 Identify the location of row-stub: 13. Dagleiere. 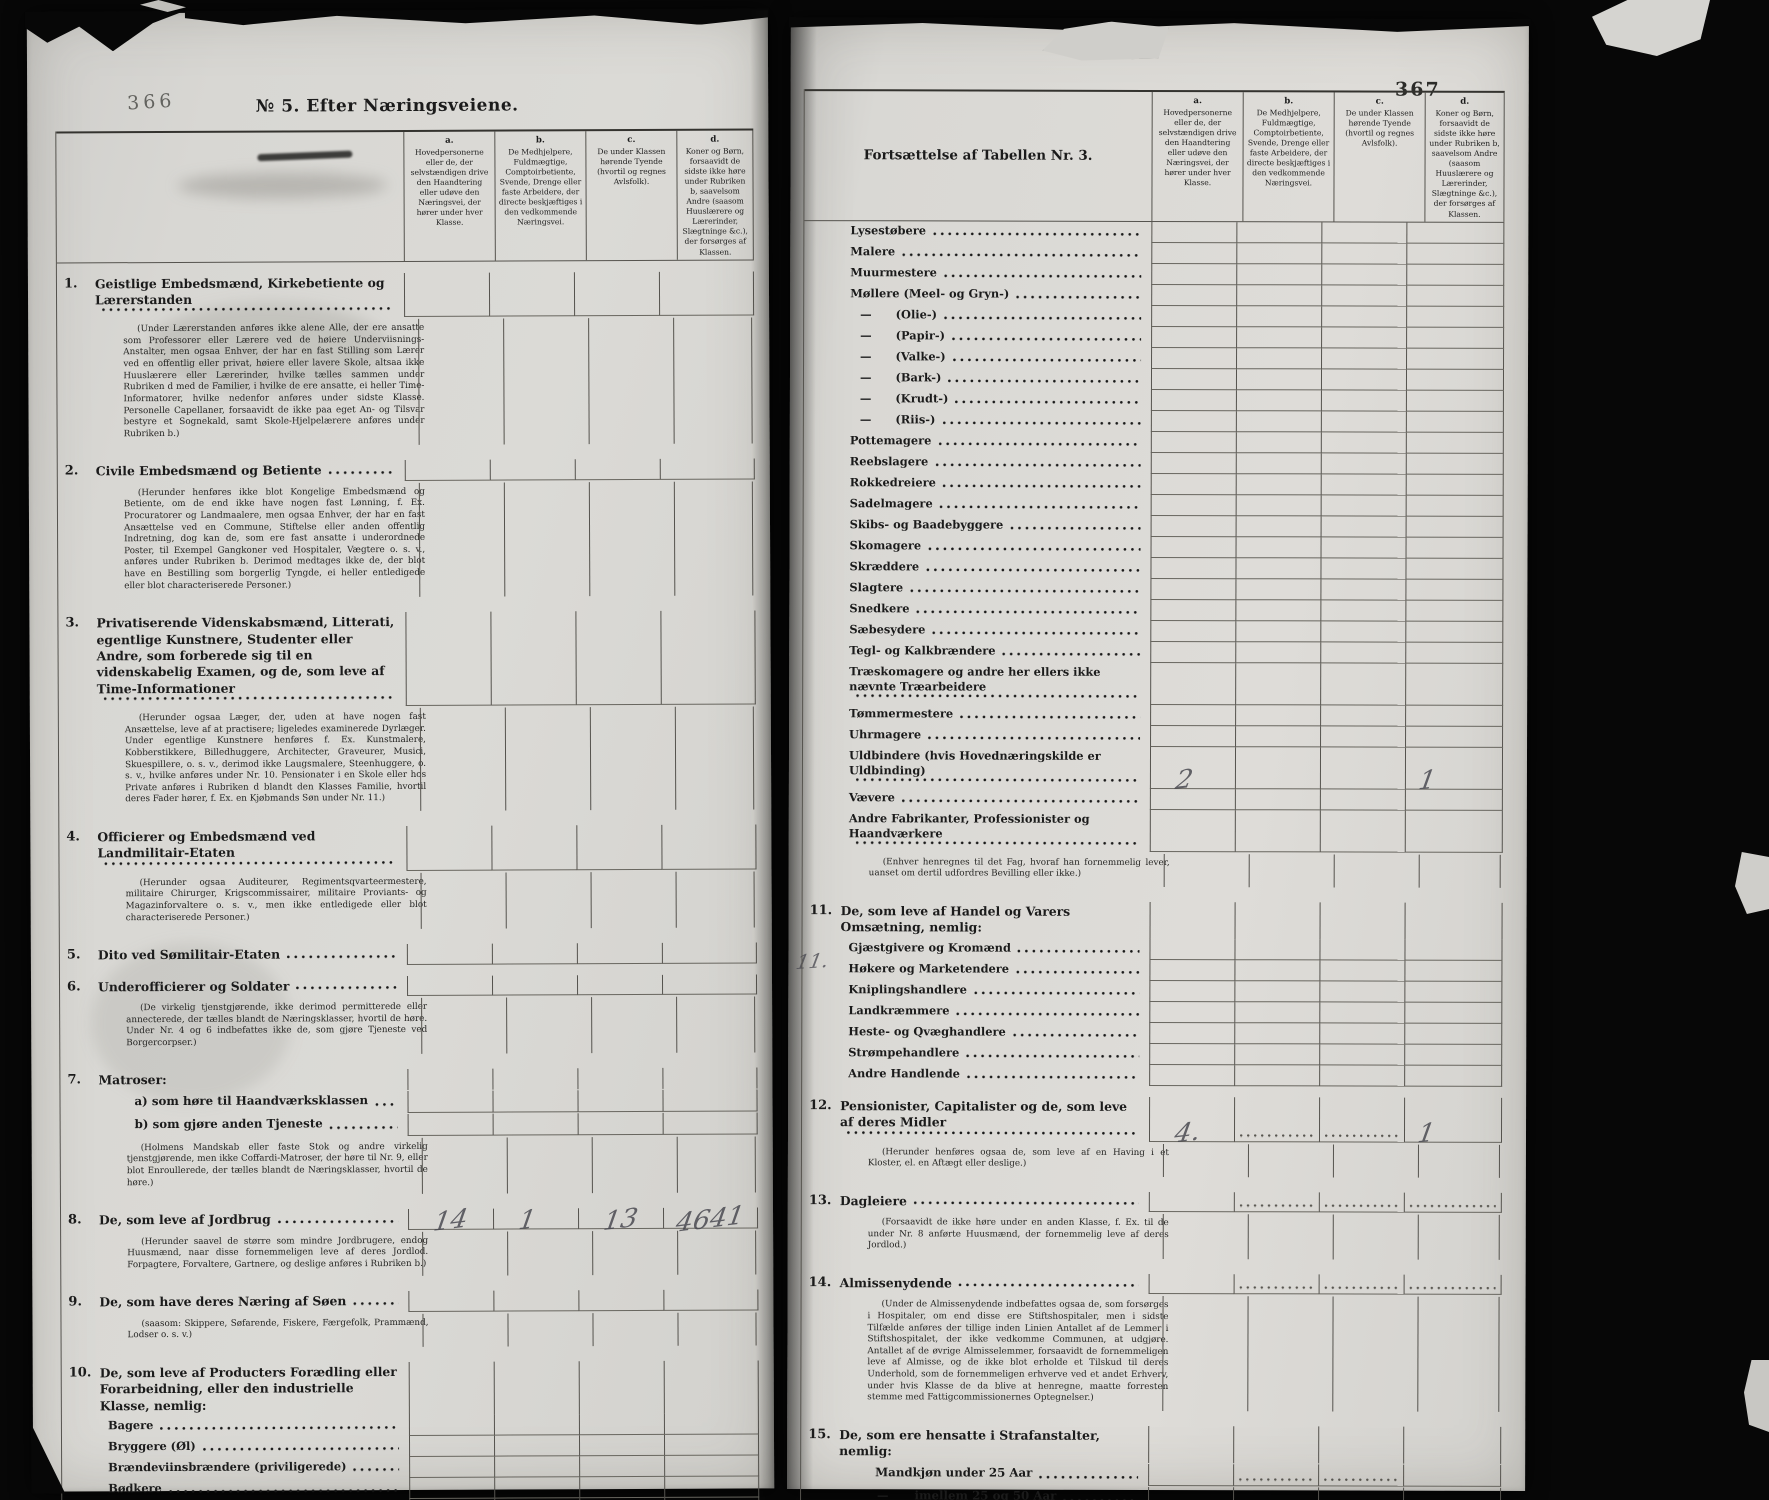
(975, 1201).